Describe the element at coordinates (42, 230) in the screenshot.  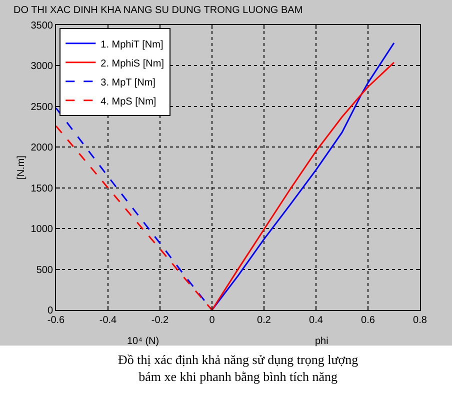
I see `y-tick-label: 1000` at that location.